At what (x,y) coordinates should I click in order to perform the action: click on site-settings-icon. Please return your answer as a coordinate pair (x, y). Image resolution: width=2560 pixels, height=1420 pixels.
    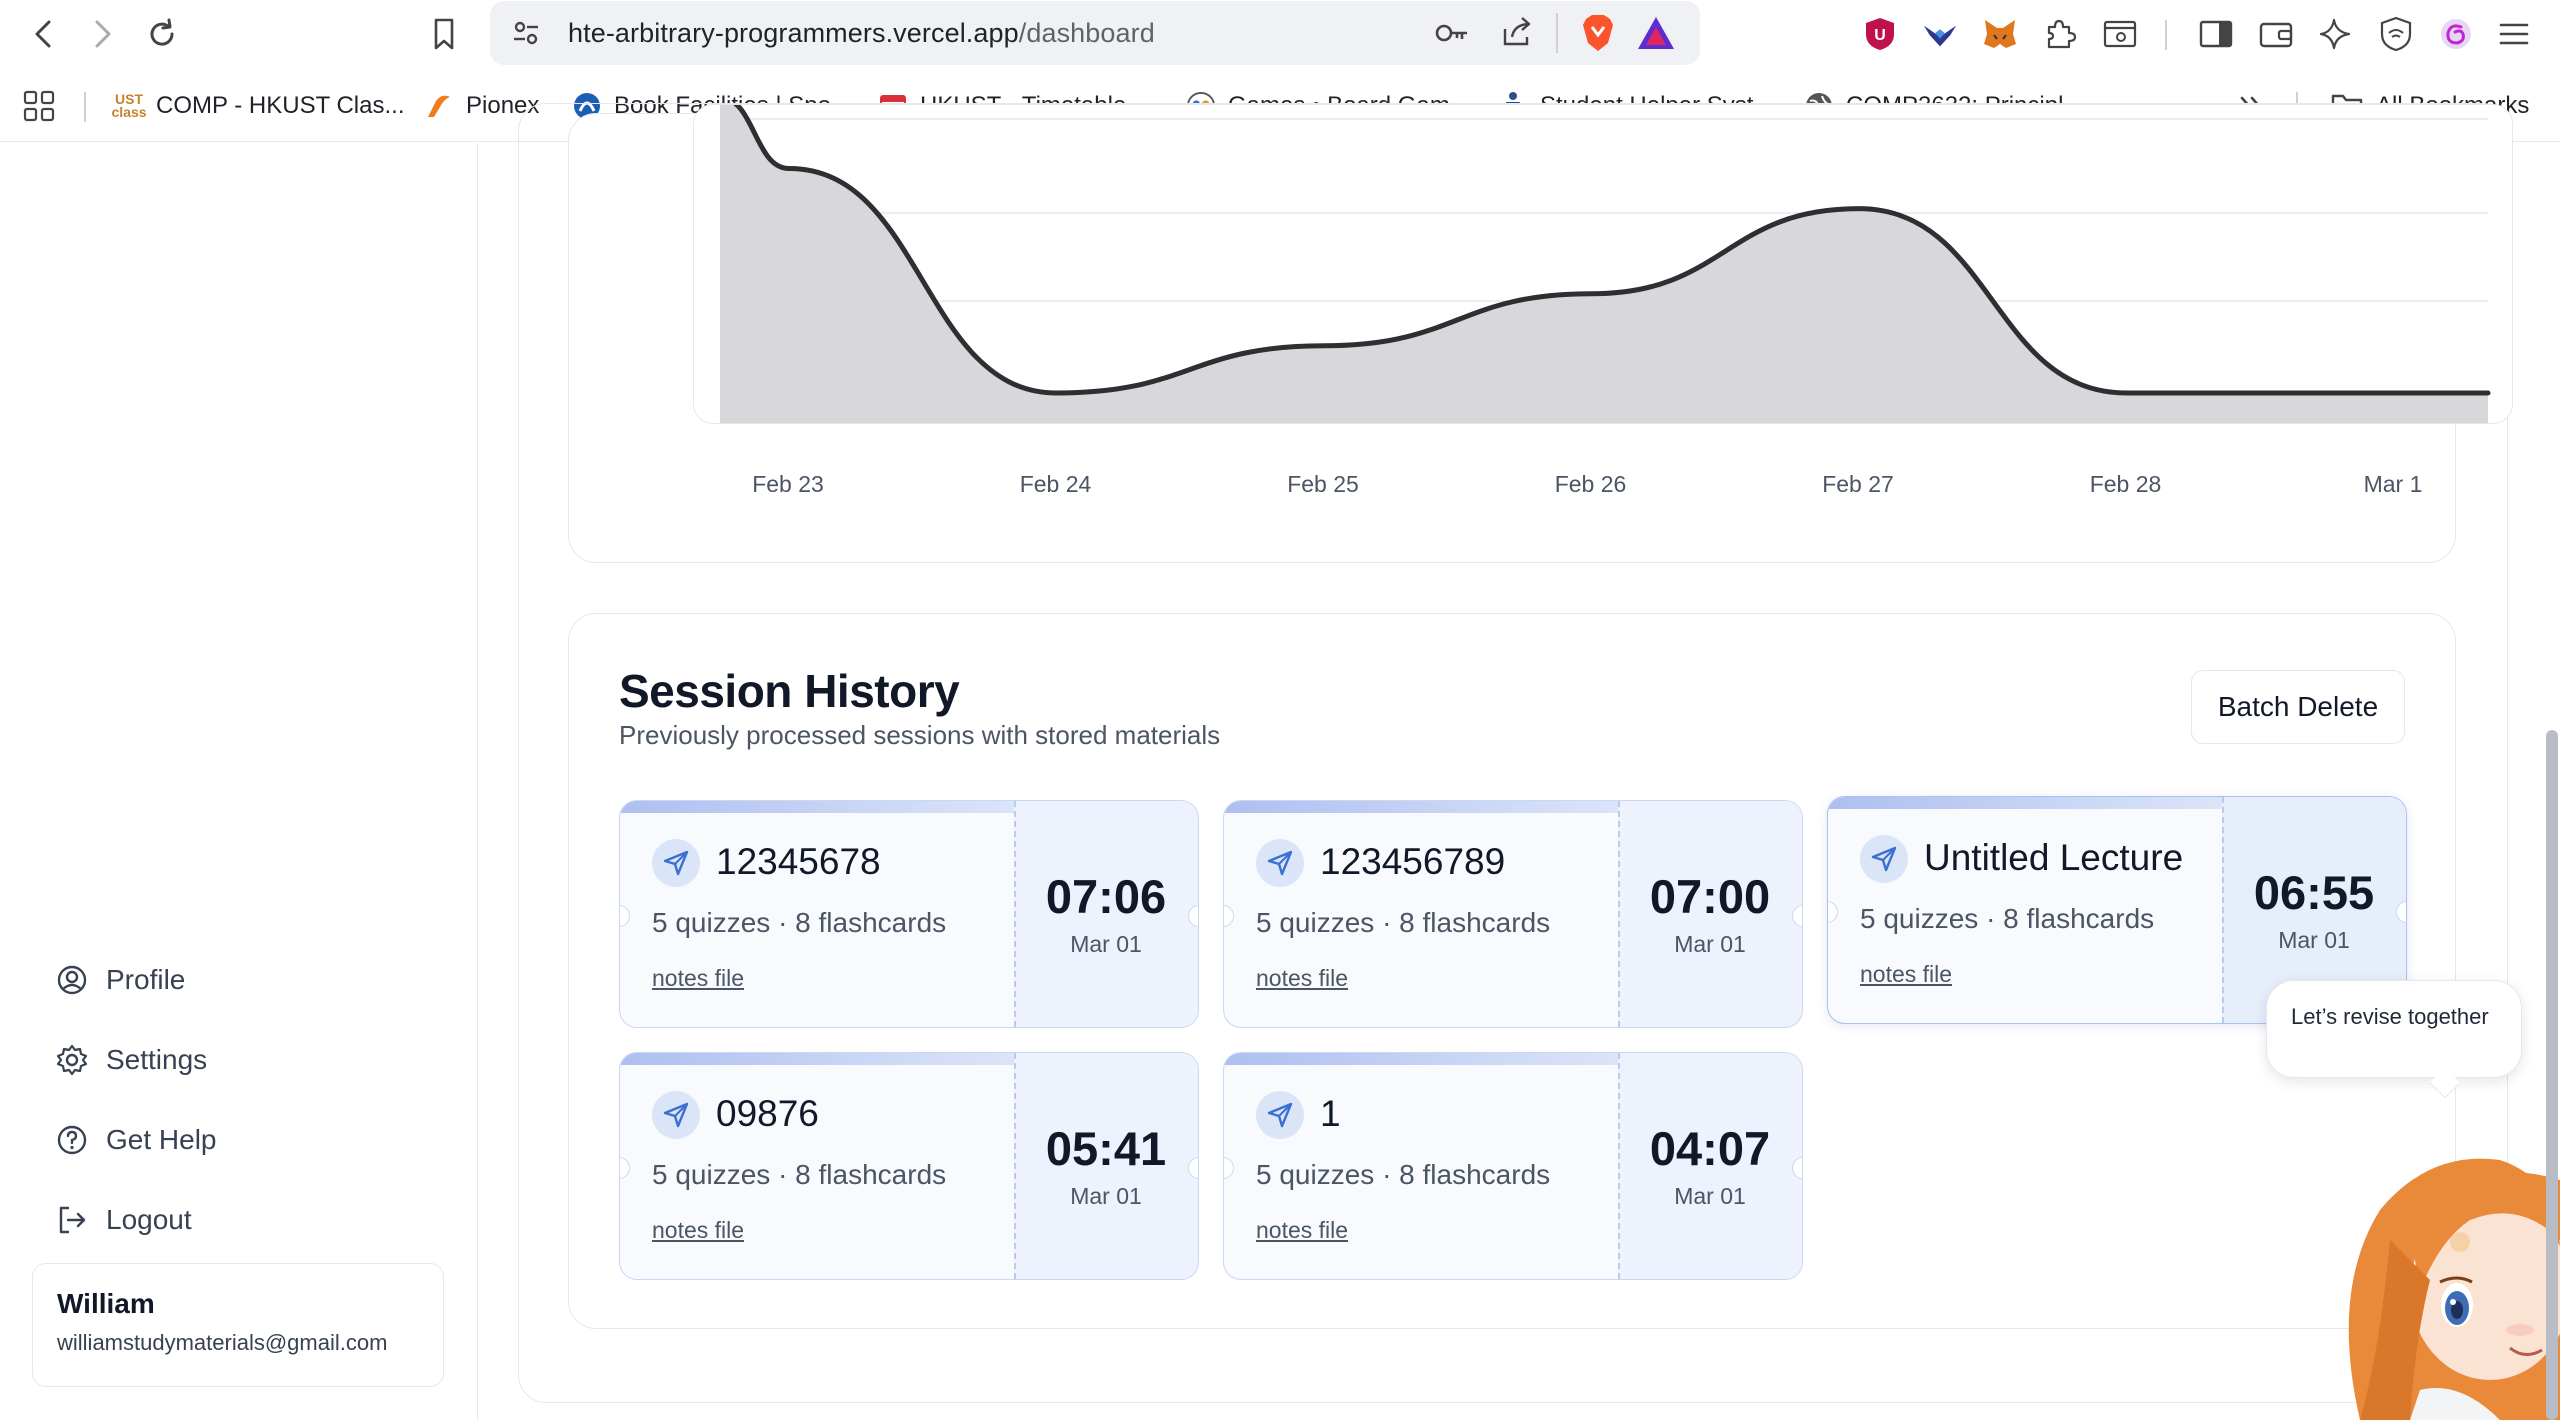
    Looking at the image, I should click on (526, 33).